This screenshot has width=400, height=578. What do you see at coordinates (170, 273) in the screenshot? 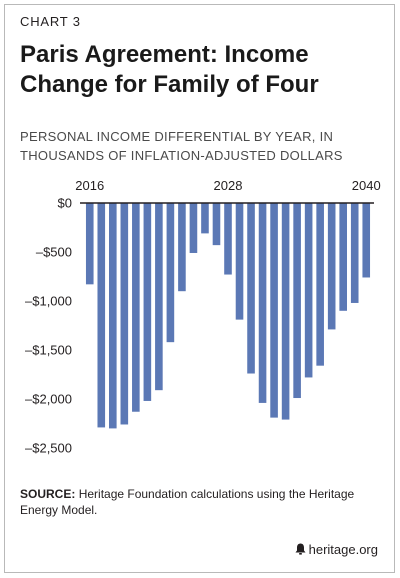
I see `bar-2023` at bounding box center [170, 273].